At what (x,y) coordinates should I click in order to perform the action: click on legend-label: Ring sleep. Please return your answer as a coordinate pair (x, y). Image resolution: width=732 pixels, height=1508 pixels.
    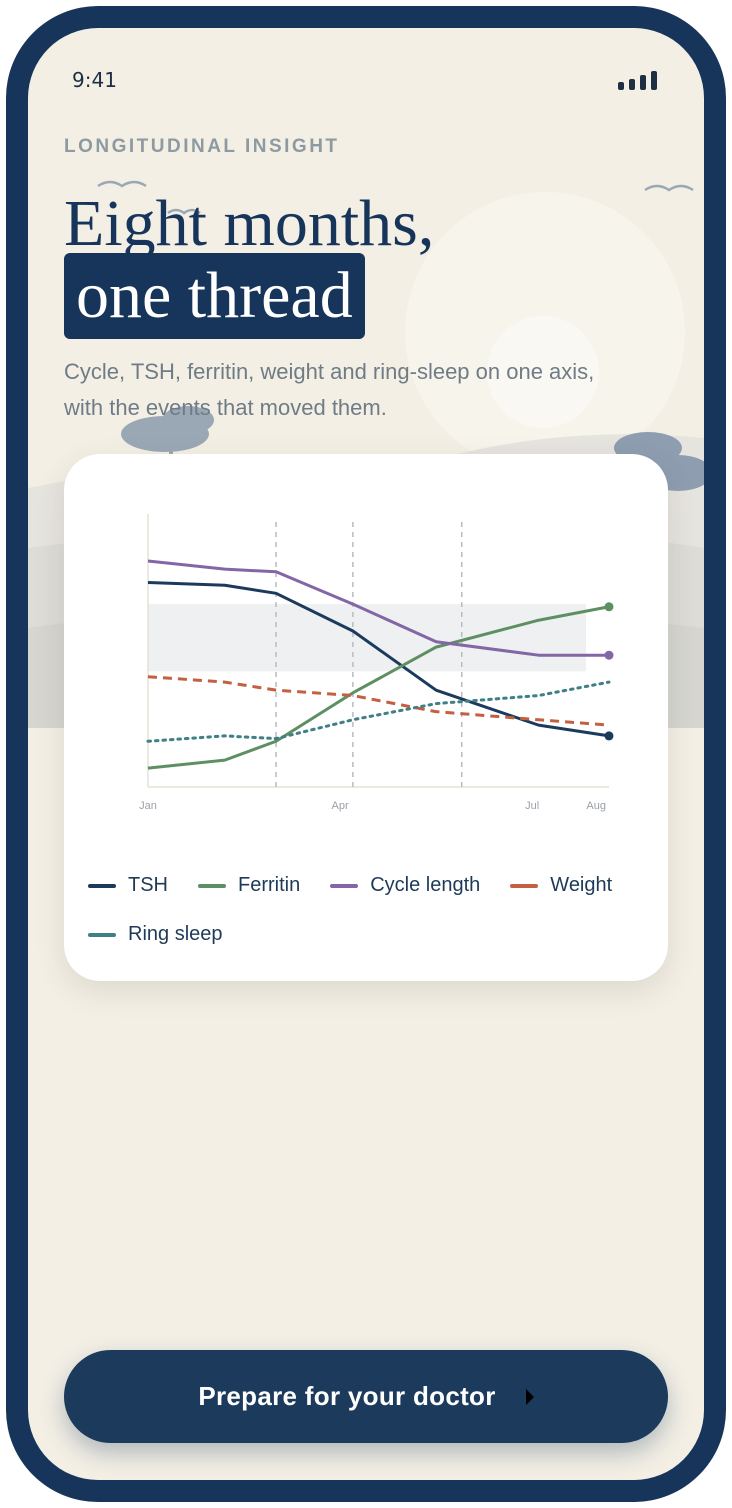
    Looking at the image, I should click on (175, 934).